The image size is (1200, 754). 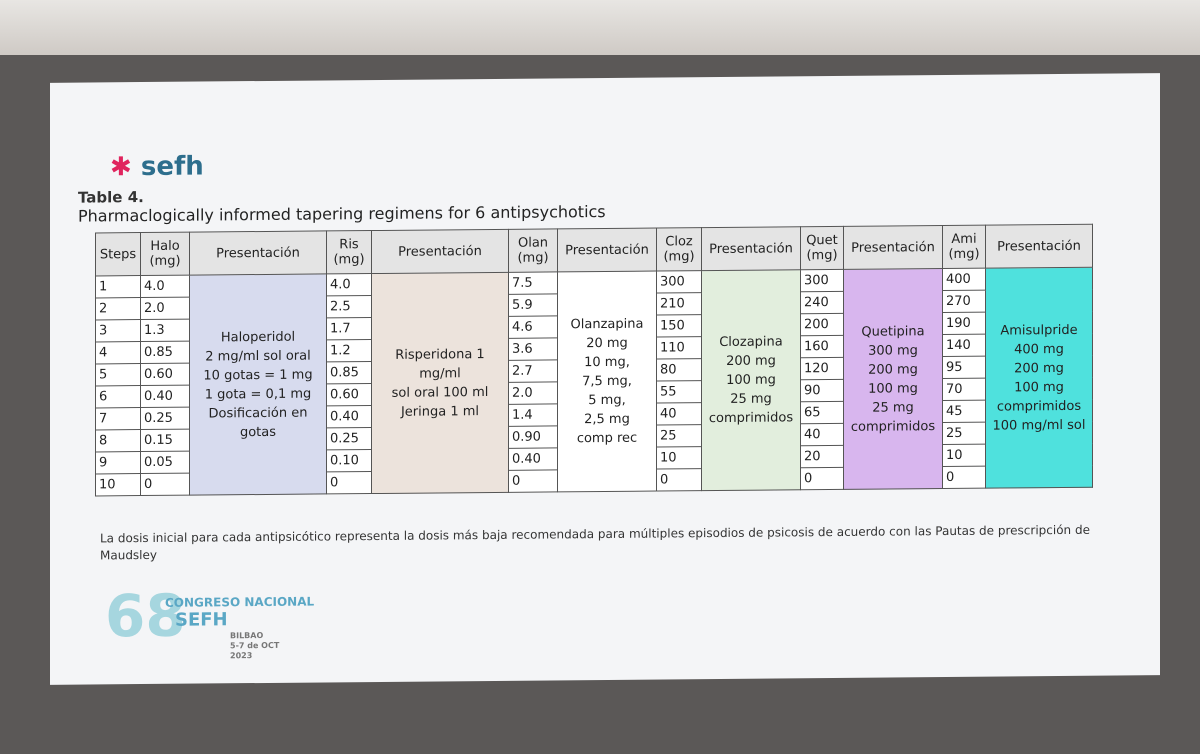 What do you see at coordinates (258, 375) in the screenshot?
I see `presentation-line: 10 gotas = 1 mg` at bounding box center [258, 375].